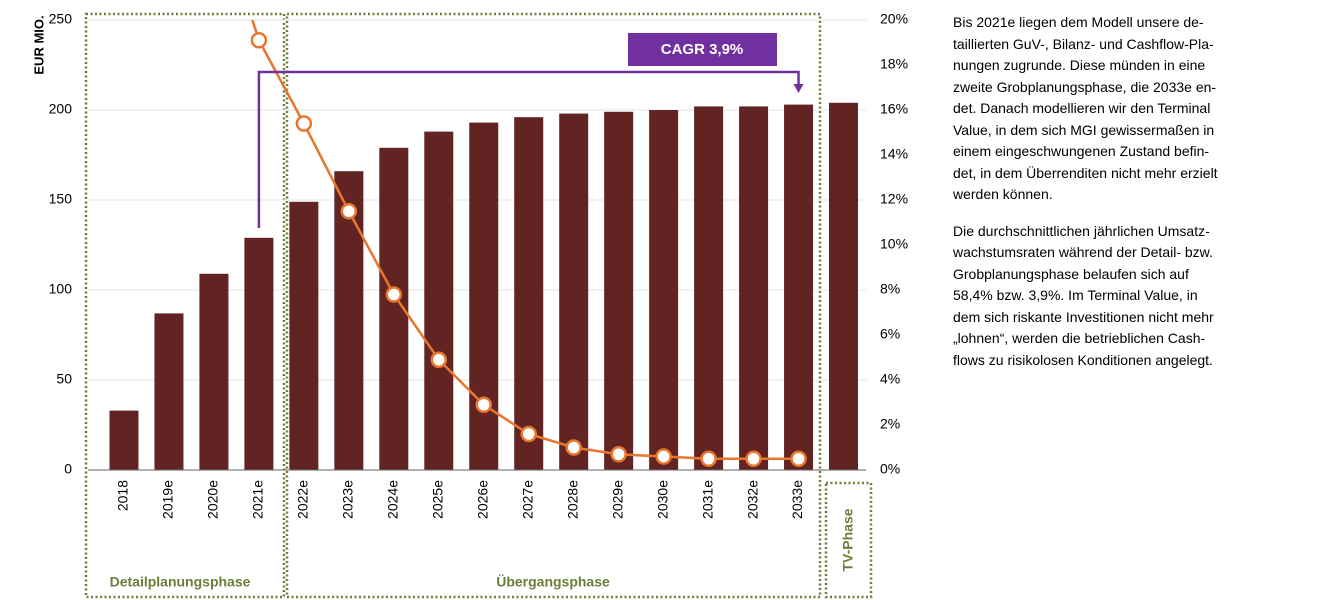 The height and width of the screenshot is (600, 1318). What do you see at coordinates (553, 582) in the screenshot?
I see `phase-label: Übergangsphase` at bounding box center [553, 582].